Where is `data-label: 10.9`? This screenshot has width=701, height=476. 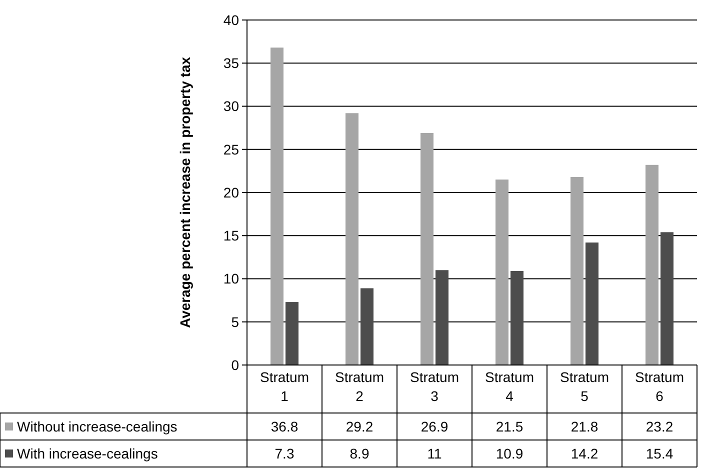
data-label: 10.9 is located at coordinates (510, 453).